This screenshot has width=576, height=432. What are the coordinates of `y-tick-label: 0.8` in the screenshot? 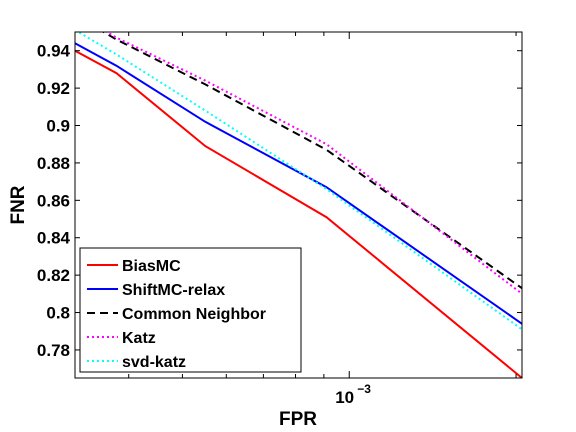 It's located at (58, 313).